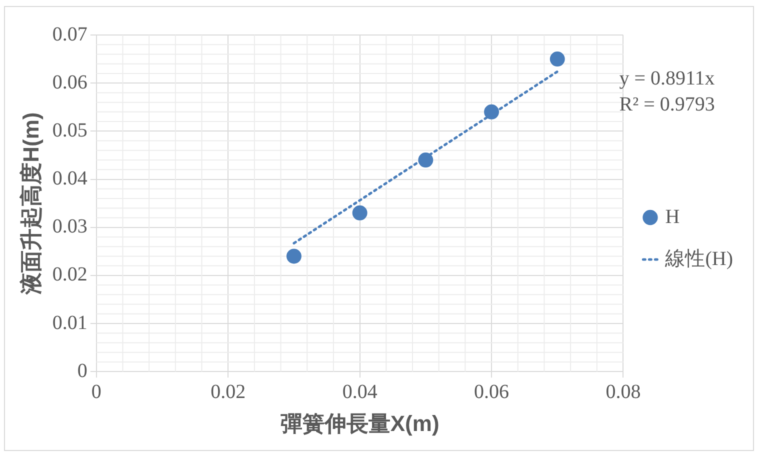 This screenshot has height=457, width=758. I want to click on x-tick-label: 0.02, so click(228, 391).